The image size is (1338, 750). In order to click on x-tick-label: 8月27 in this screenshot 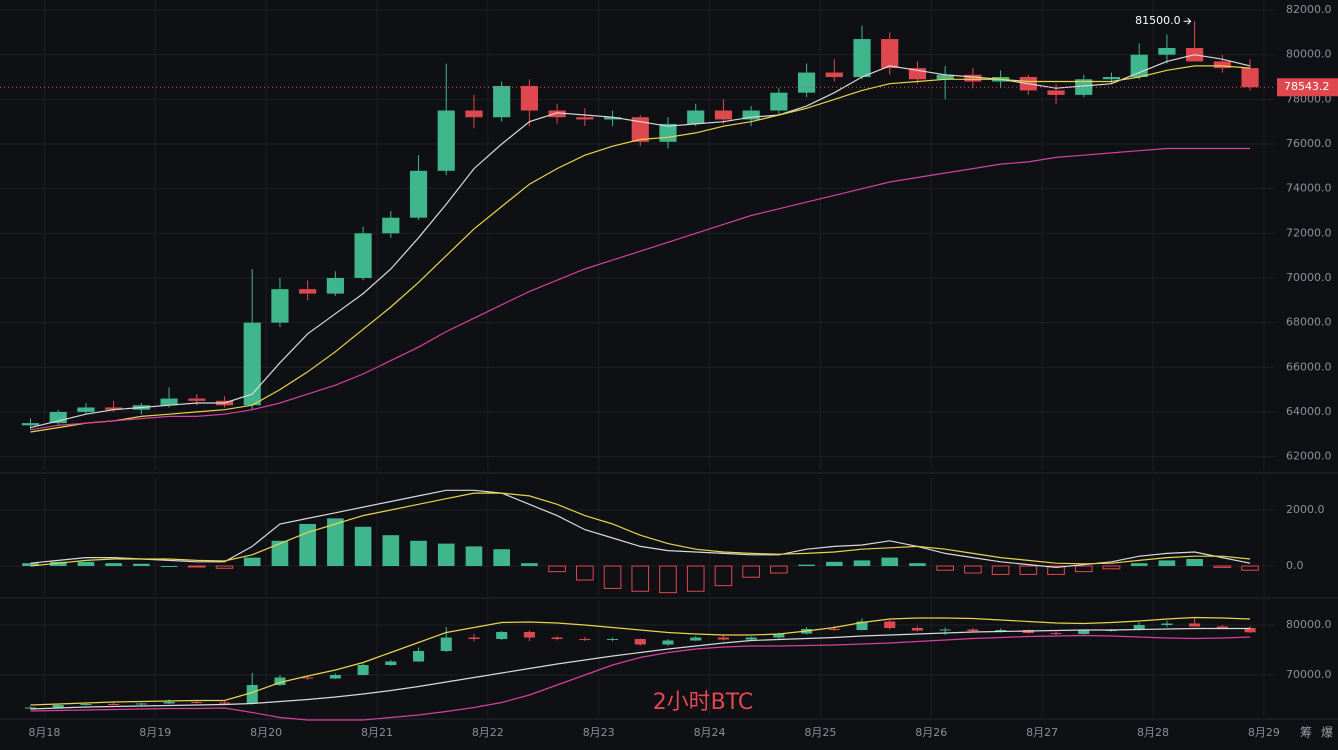, I will do `click(1042, 732)`.